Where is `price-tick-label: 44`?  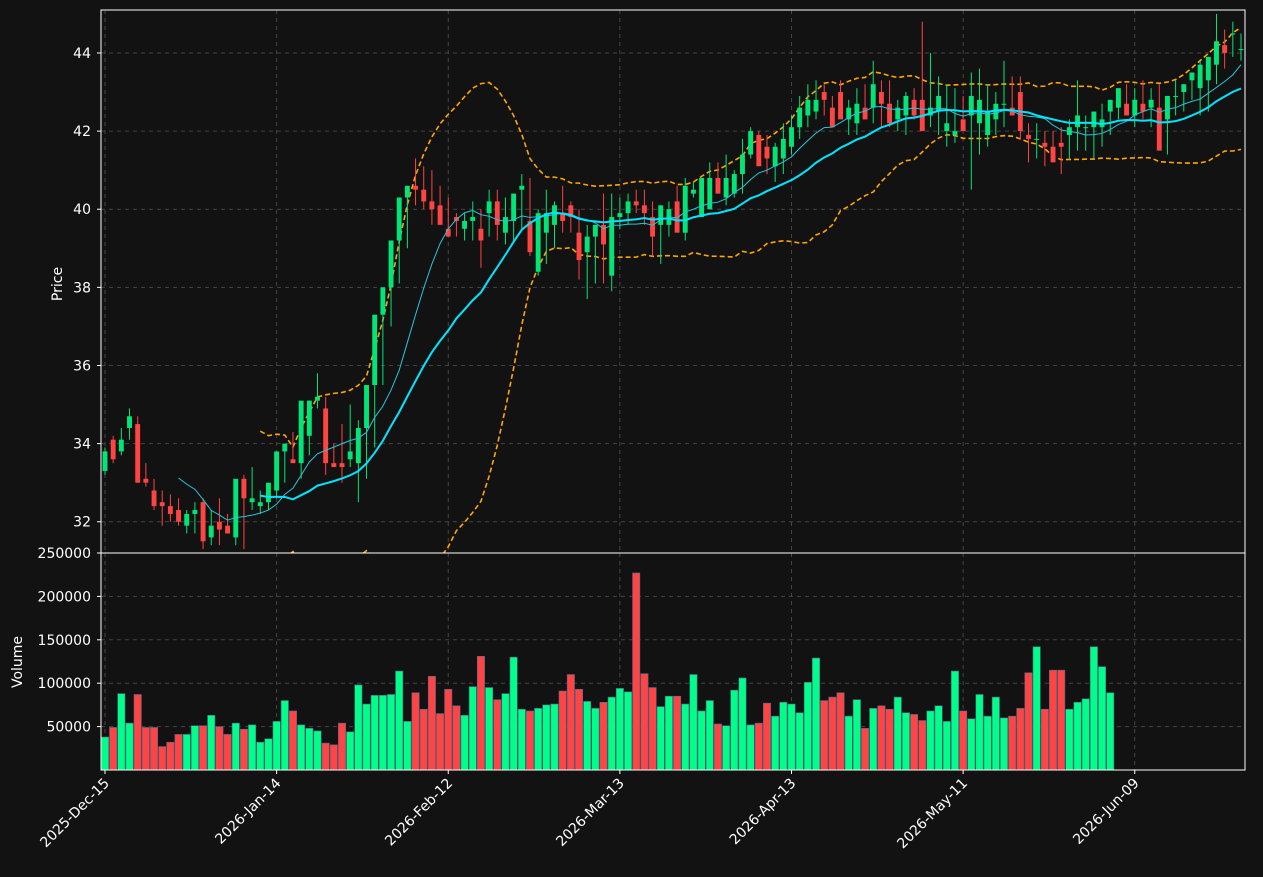
price-tick-label: 44 is located at coordinates (82, 54).